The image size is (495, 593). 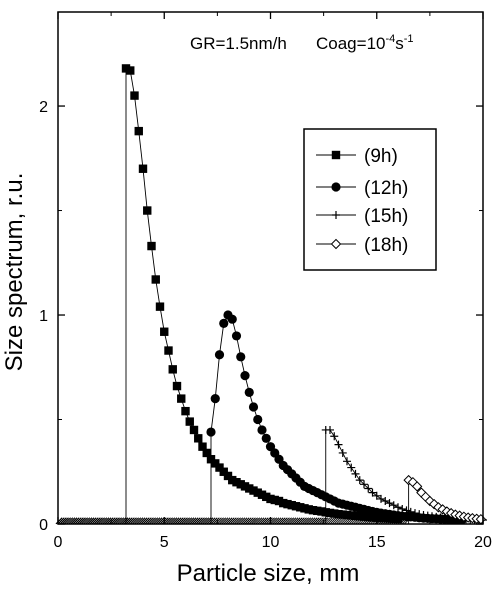 I want to click on legend-symbol-circle, so click(x=336, y=187).